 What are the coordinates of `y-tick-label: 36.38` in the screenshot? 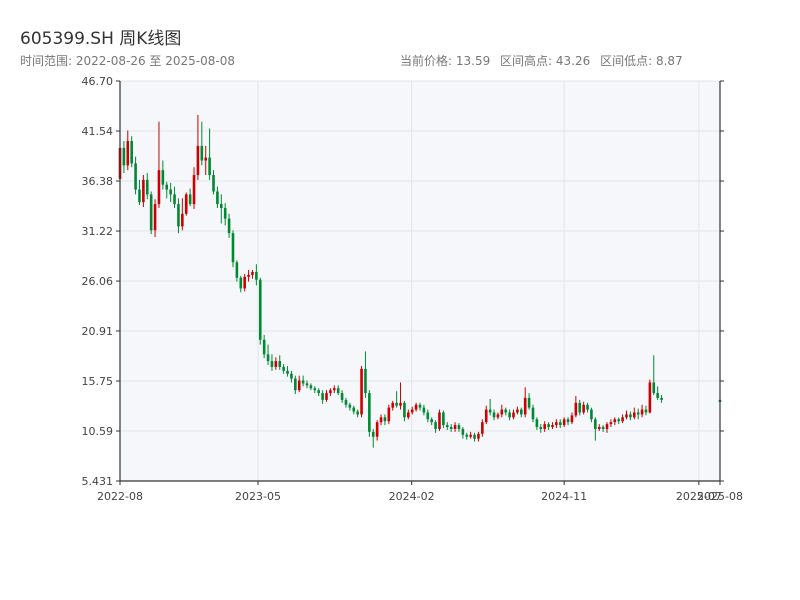 It's located at (98, 181).